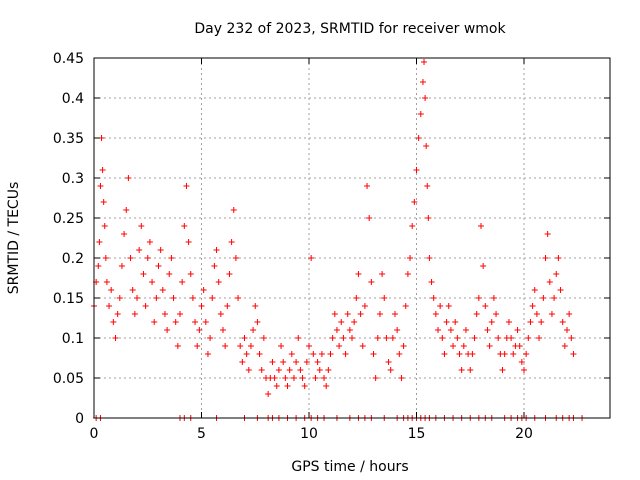 The image size is (640, 480). Describe the element at coordinates (73, 259) in the screenshot. I see `y-tick-label: 0.2` at that location.